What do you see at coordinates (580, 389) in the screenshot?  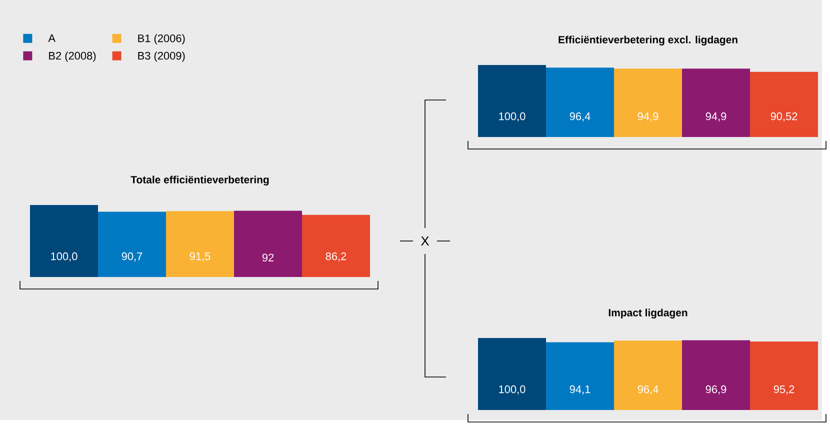 I see `data-label: 94,1` at bounding box center [580, 389].